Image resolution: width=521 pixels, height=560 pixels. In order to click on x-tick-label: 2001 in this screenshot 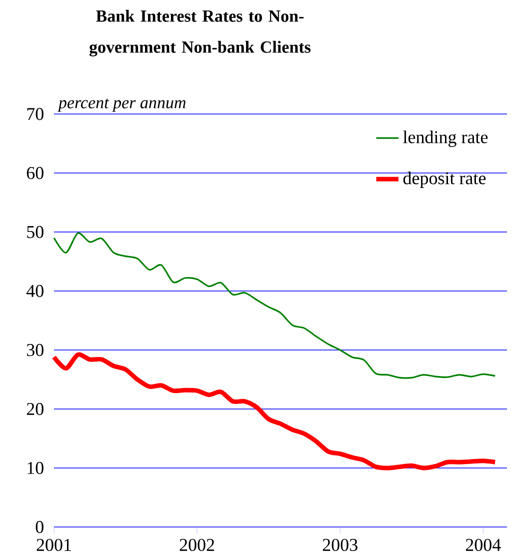, I will do `click(53, 545)`.